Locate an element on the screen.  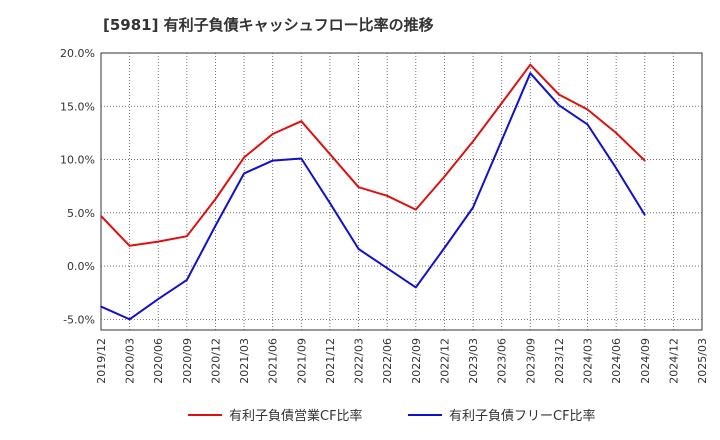
x-tick-label: 2022/06 is located at coordinates (387, 361).